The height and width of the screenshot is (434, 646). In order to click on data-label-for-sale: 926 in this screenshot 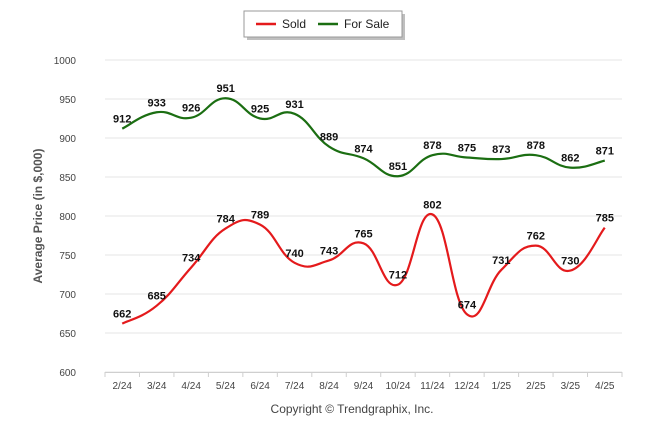, I will do `click(191, 109)`.